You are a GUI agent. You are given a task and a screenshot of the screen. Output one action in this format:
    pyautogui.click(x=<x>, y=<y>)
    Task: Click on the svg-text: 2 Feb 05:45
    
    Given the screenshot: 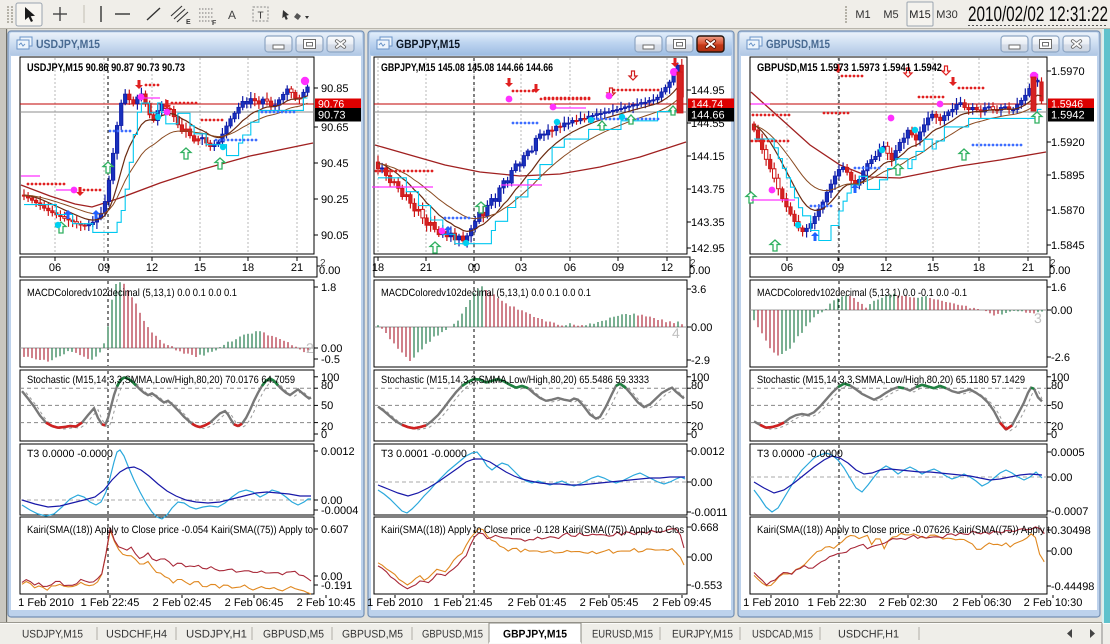 What is the action you would take?
    pyautogui.click(x=609, y=603)
    